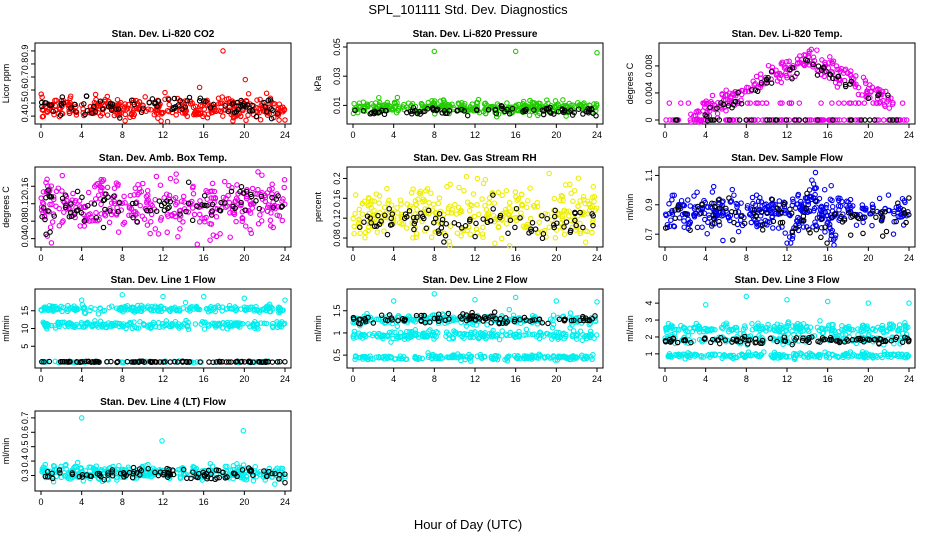 The height and width of the screenshot is (540, 936). I want to click on x-tick-label: 16, so click(516, 258).